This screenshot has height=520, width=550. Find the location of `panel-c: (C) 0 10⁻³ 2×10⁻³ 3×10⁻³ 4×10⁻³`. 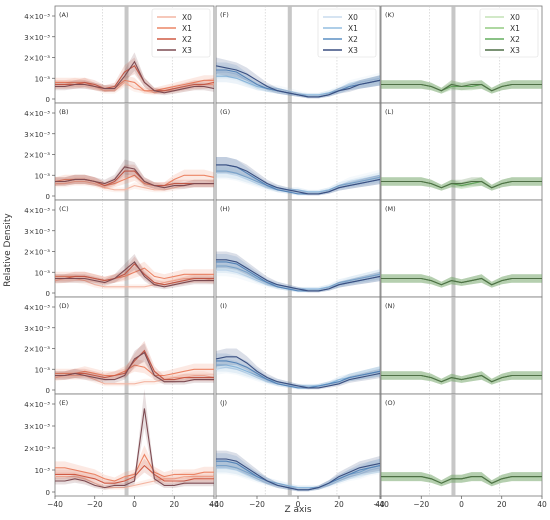

panel-c: (C) 0 10⁻³ 2×10⁻³ 3×10⁻³ 4×10⁻³ is located at coordinates (119, 248).